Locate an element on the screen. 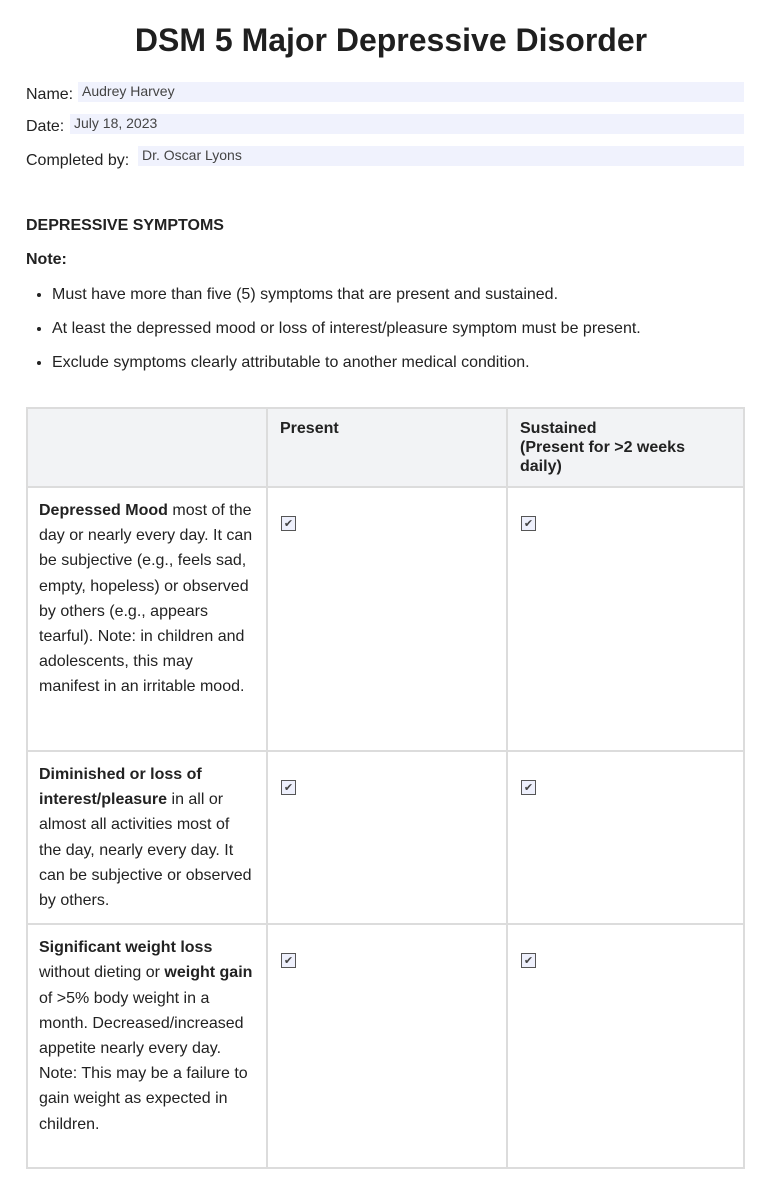  completed-by-field: Dr. Oscar Lyons is located at coordinates (441, 156).